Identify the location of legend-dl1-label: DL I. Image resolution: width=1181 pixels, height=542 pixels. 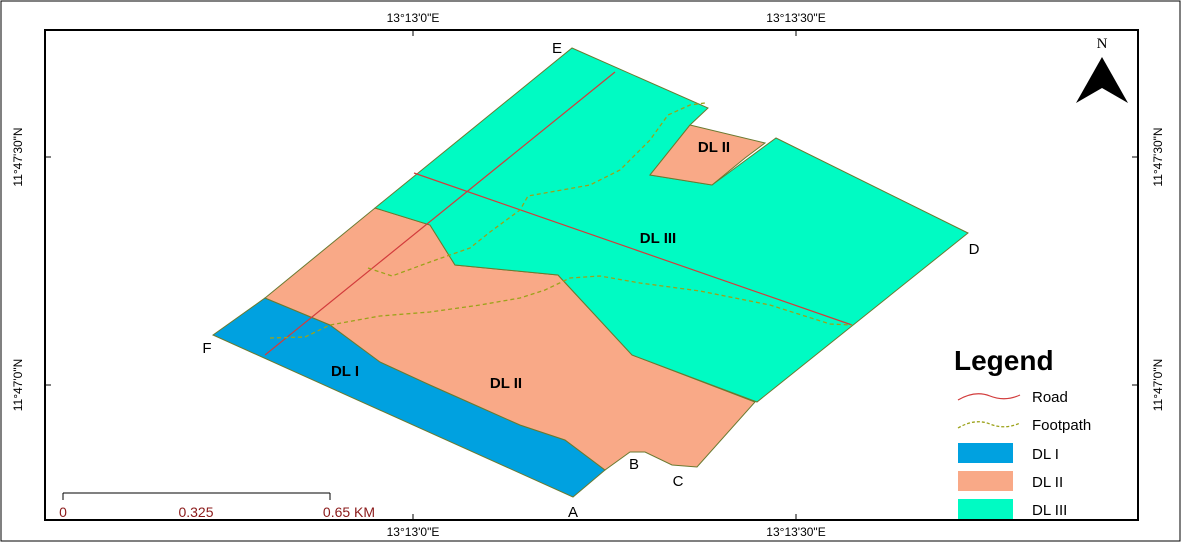
(1045, 454).